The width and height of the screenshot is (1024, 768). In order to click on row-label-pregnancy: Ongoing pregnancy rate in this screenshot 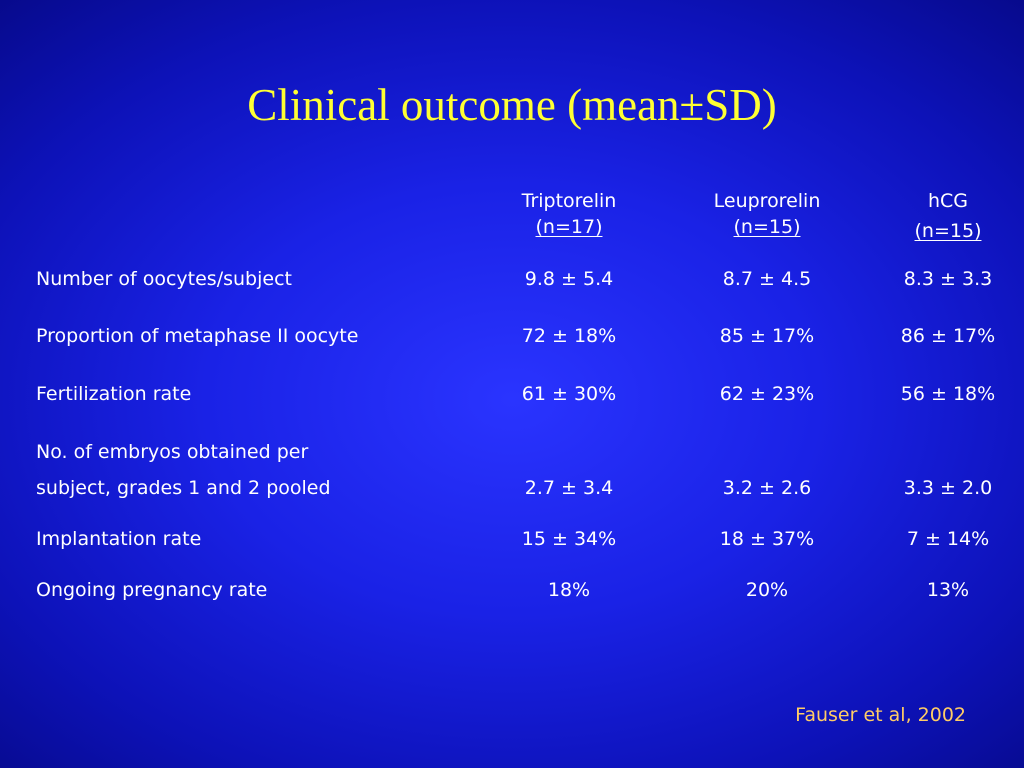, I will do `click(151, 590)`.